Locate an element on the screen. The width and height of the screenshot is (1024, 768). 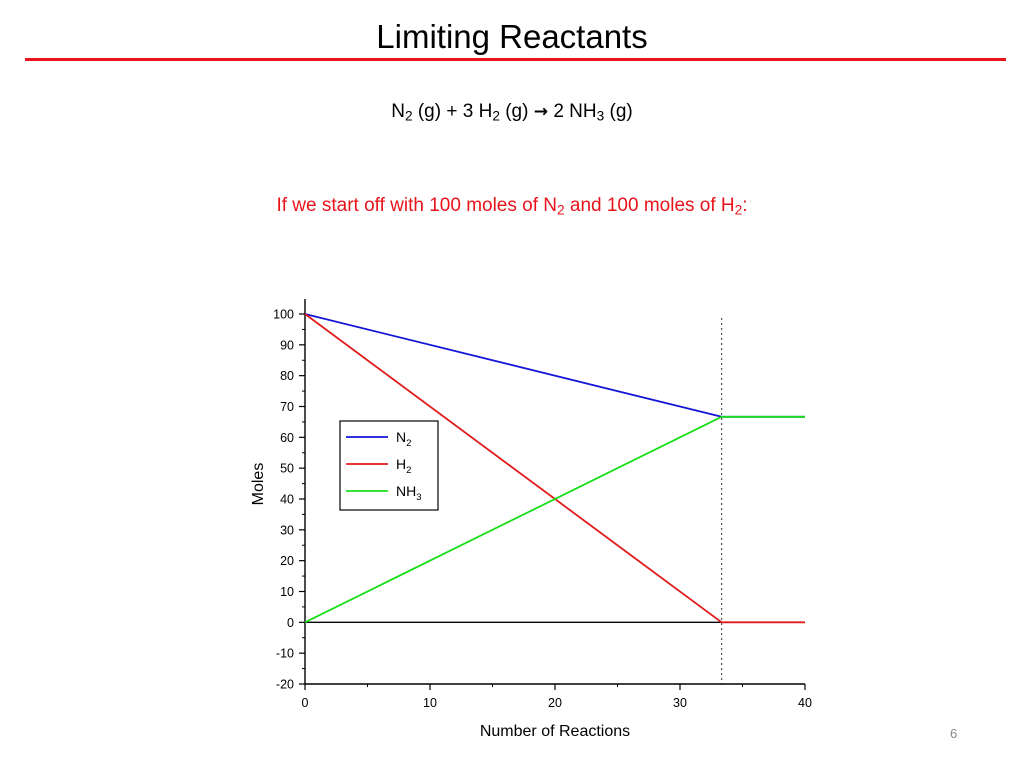
y-tick-label: -20 is located at coordinates (285, 685).